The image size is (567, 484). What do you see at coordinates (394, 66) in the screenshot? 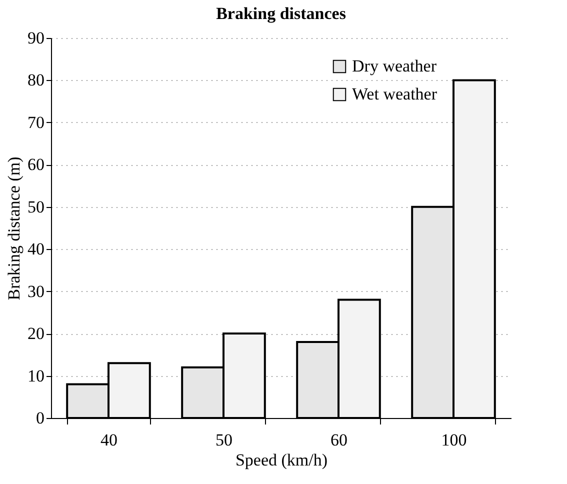
I see `legend-label: Dry weather` at bounding box center [394, 66].